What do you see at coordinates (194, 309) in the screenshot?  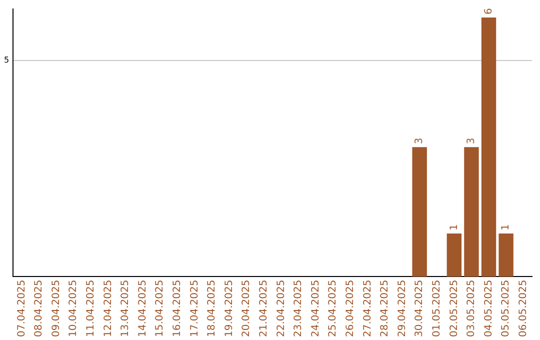 I see `x-tick-label: 17.04.2025` at bounding box center [194, 309].